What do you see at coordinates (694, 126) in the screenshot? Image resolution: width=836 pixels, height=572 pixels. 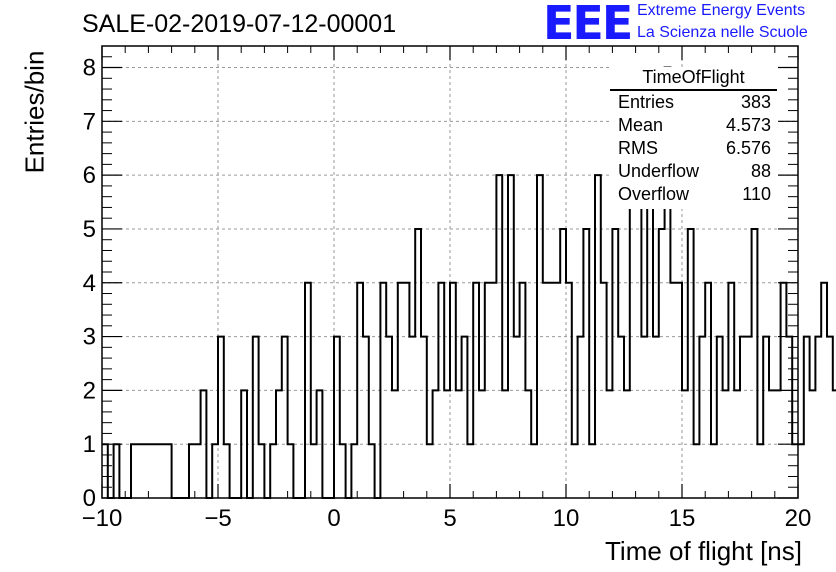 I see `stats-row-mean: Mean 4.573` at bounding box center [694, 126].